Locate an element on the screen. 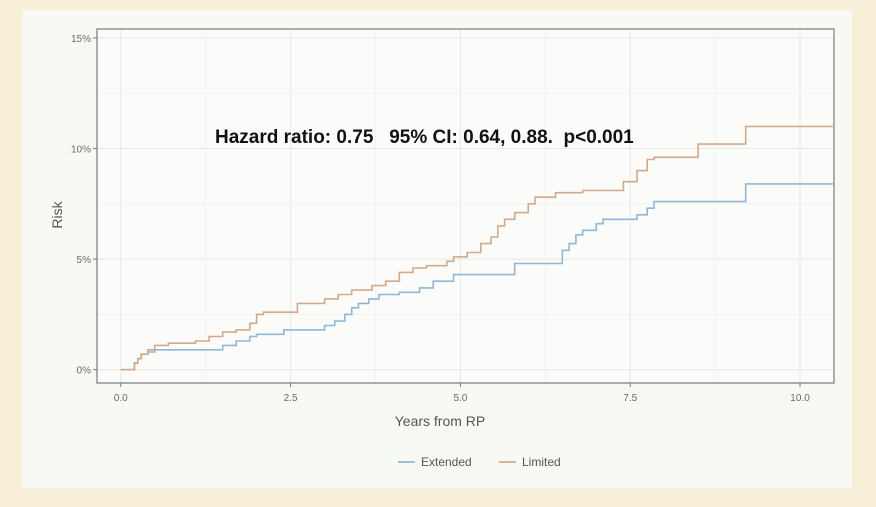 The height and width of the screenshot is (507, 876). x-tick-label: 7.5 is located at coordinates (630, 398).